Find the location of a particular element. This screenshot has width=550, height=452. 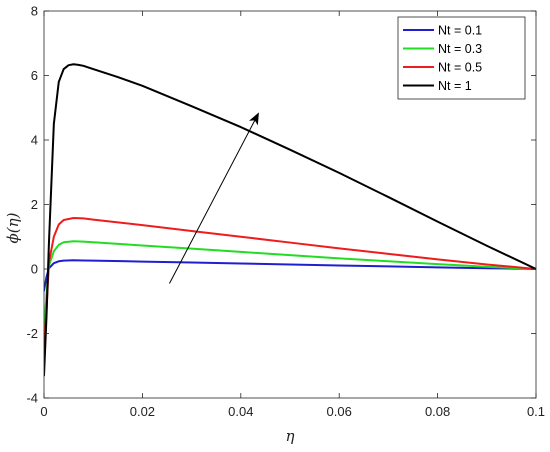

y-tick-label: -4 is located at coordinates (32, 398).